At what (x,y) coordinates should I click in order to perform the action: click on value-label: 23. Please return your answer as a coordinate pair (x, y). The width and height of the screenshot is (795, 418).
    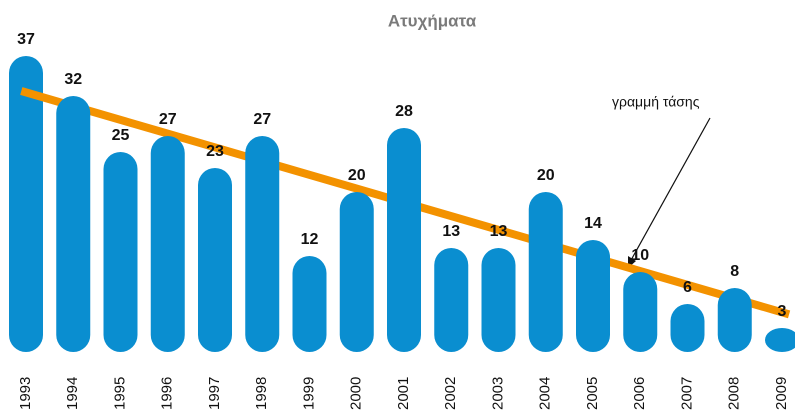
    Looking at the image, I should click on (215, 151).